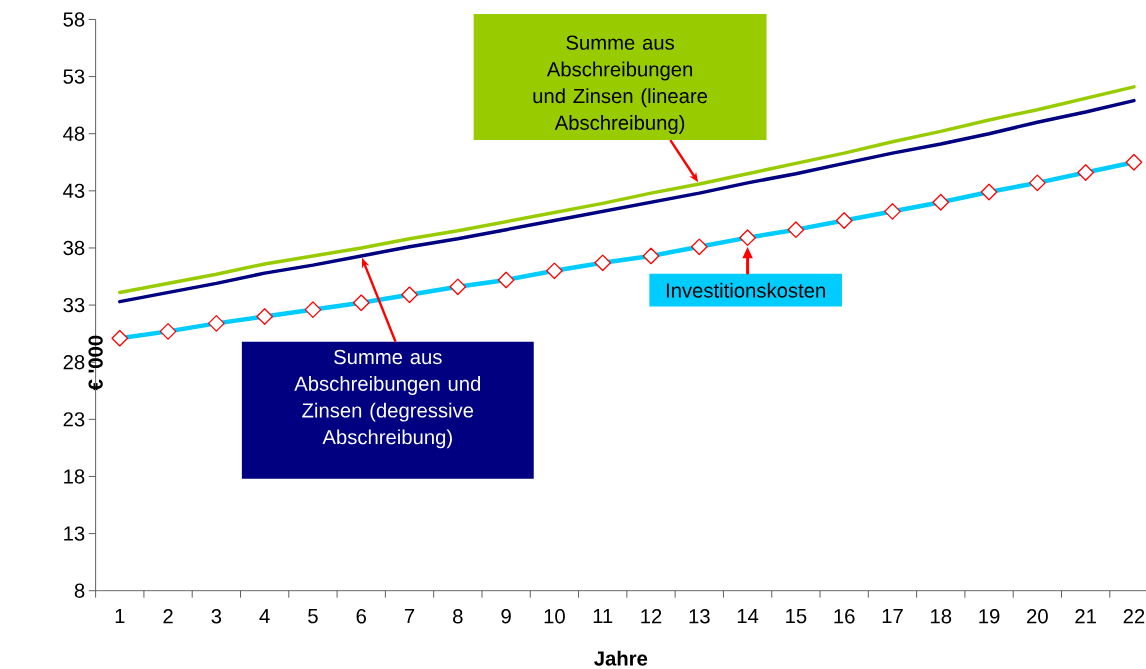  I want to click on y-tick-label: 58, so click(74, 19).